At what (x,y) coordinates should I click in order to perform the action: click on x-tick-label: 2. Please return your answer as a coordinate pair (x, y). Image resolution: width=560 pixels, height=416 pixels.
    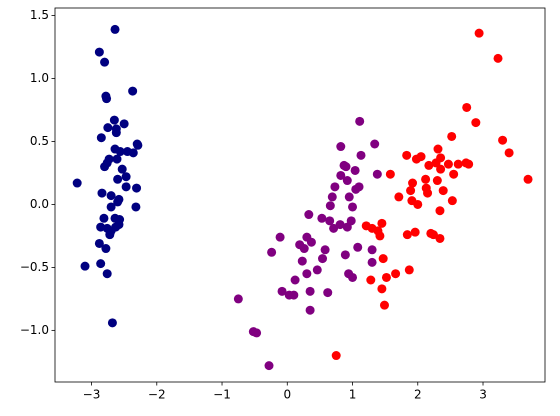
    Looking at the image, I should click on (418, 395).